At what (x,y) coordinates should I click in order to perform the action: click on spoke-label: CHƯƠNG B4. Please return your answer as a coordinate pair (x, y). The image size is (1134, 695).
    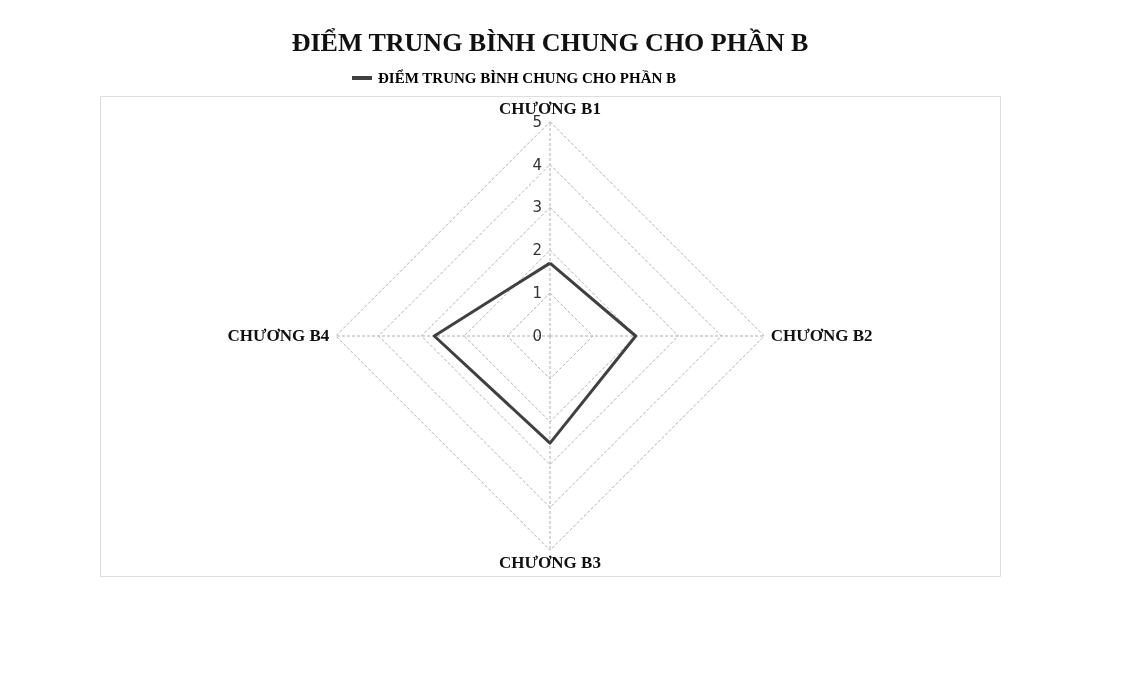
    Looking at the image, I should click on (278, 335).